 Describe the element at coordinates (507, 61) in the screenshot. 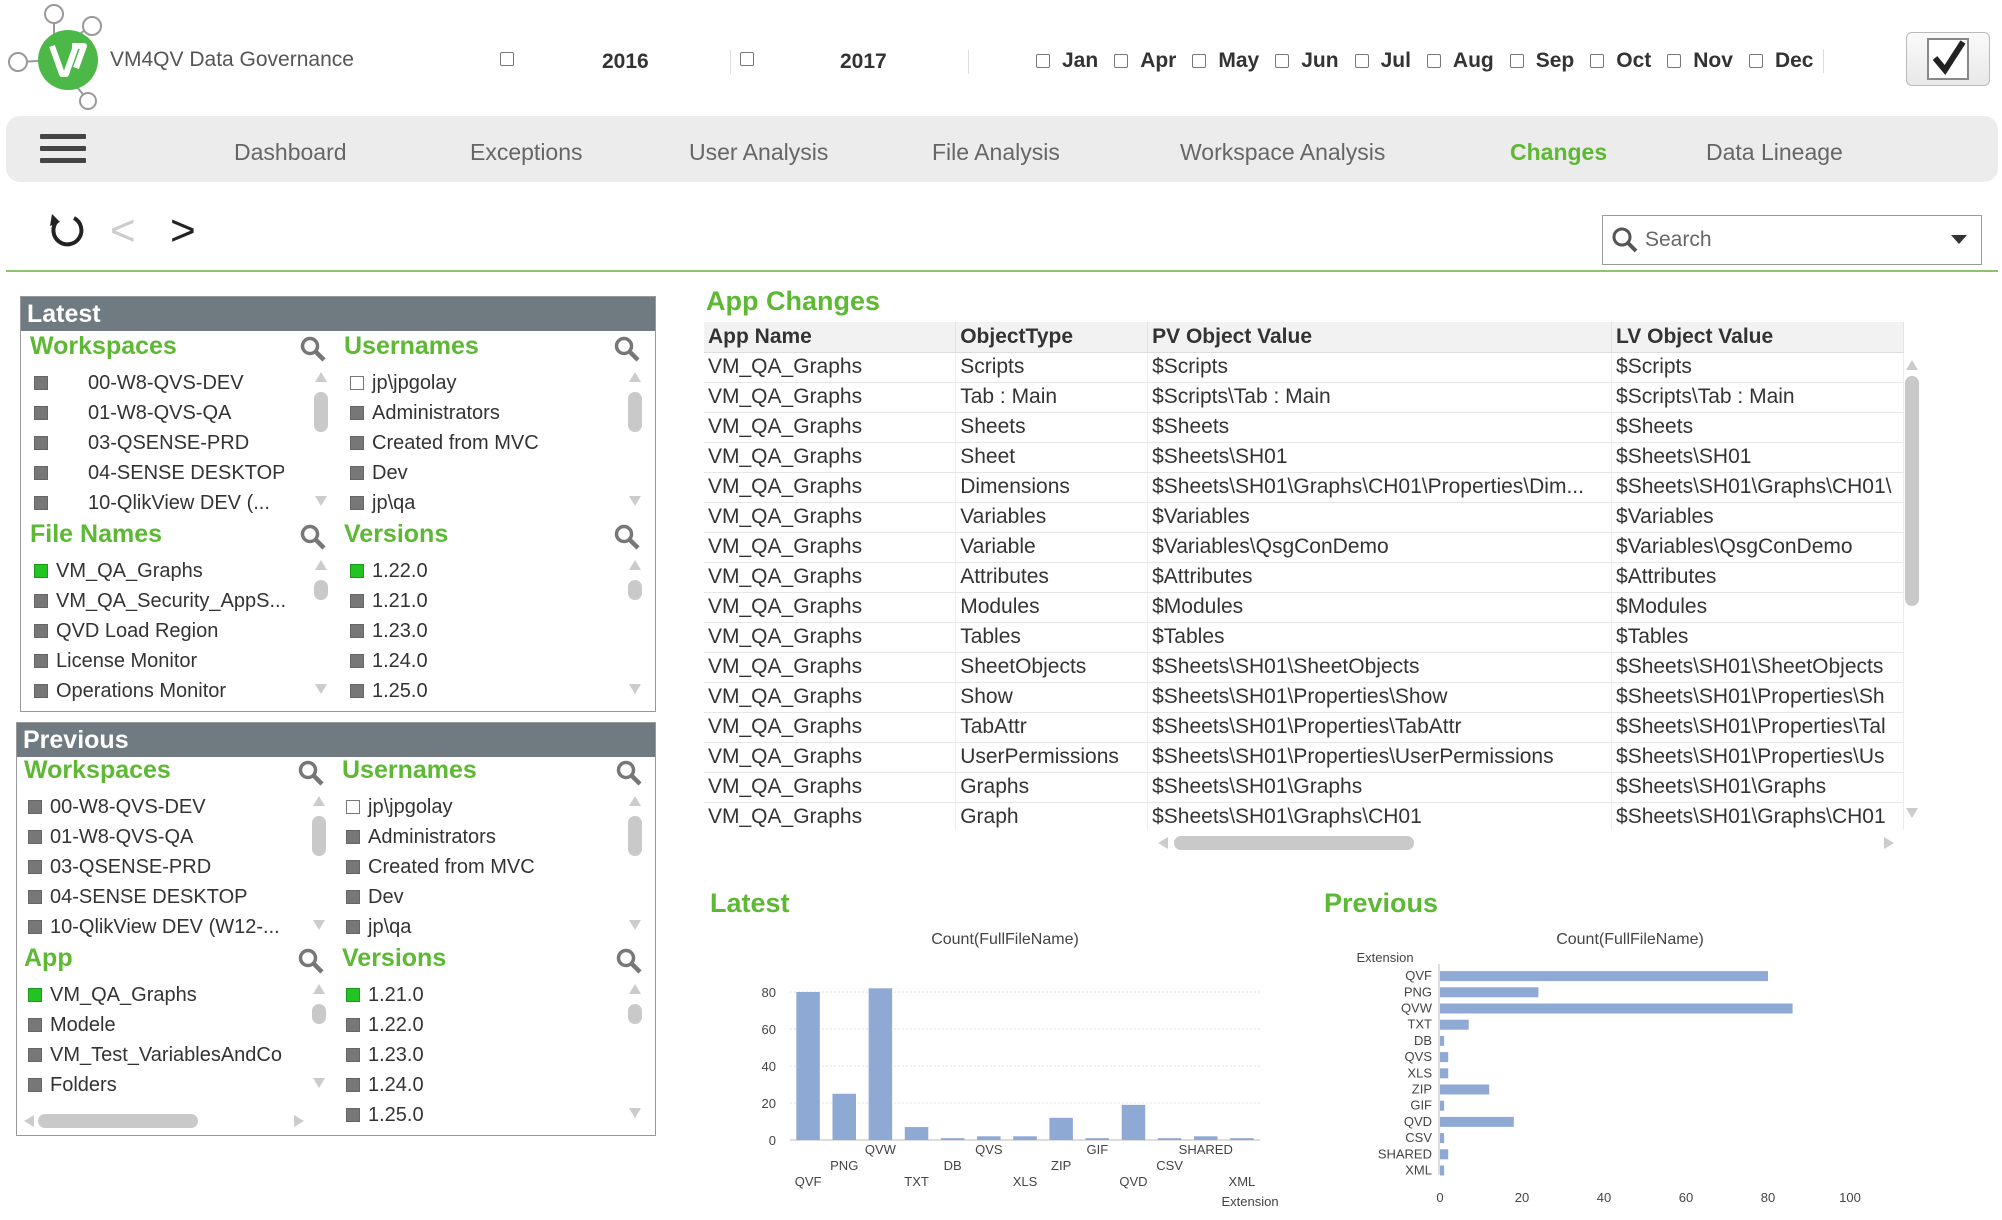

I see `year-2016-checkbox` at that location.